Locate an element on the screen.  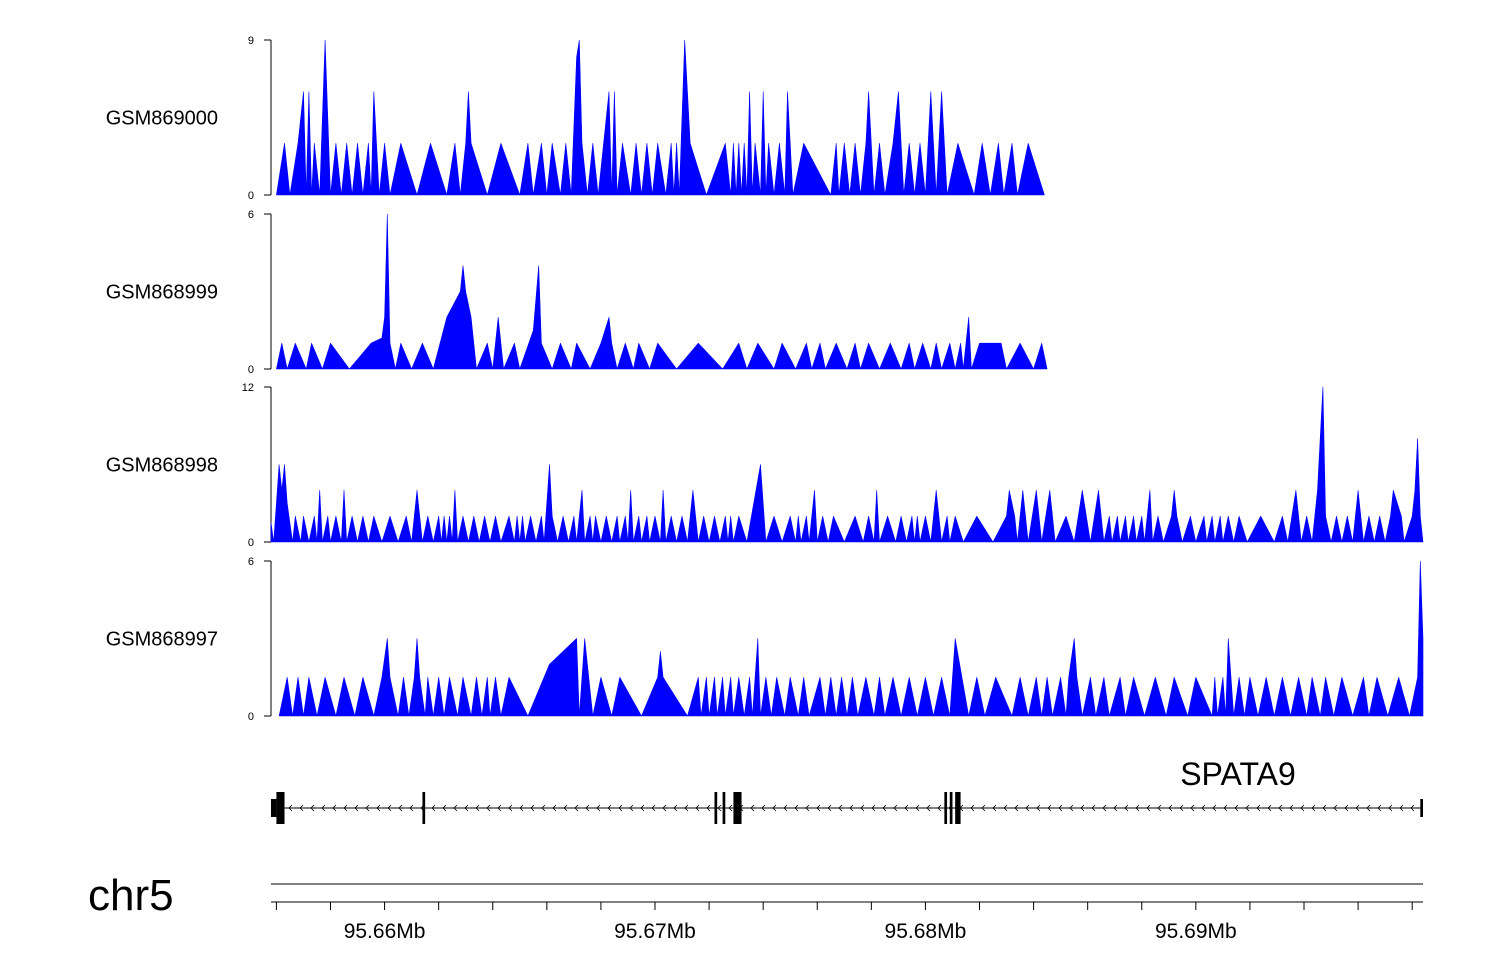
track-gsm868997: GSM868997 6 0 is located at coordinates (765, 639).